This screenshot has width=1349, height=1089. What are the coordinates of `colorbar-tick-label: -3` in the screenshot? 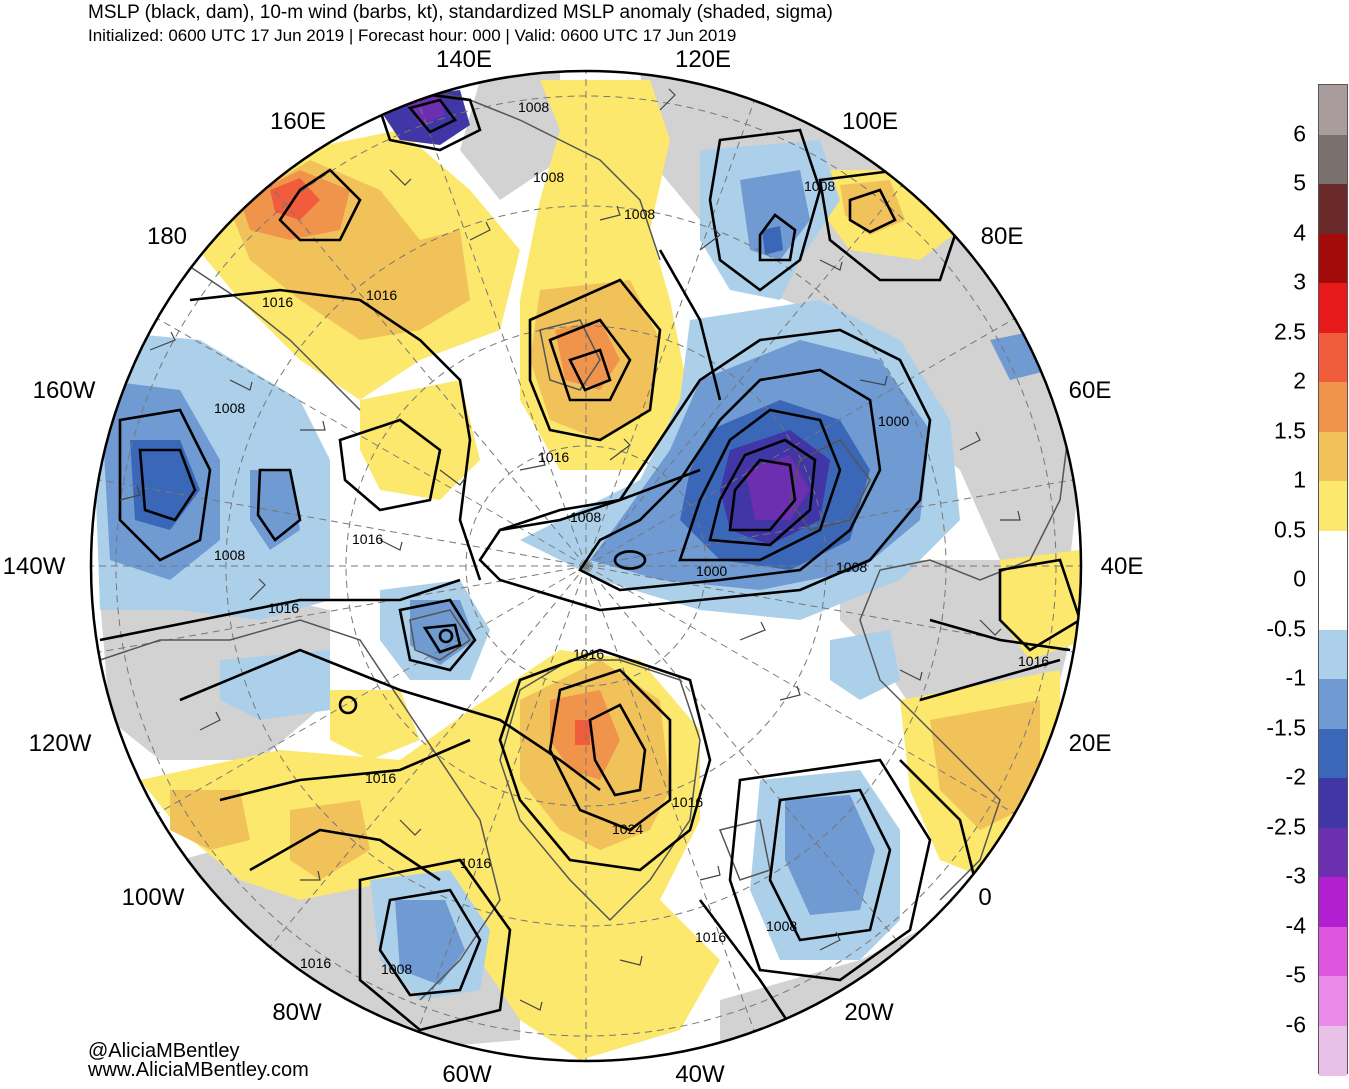 It's located at (1295, 875).